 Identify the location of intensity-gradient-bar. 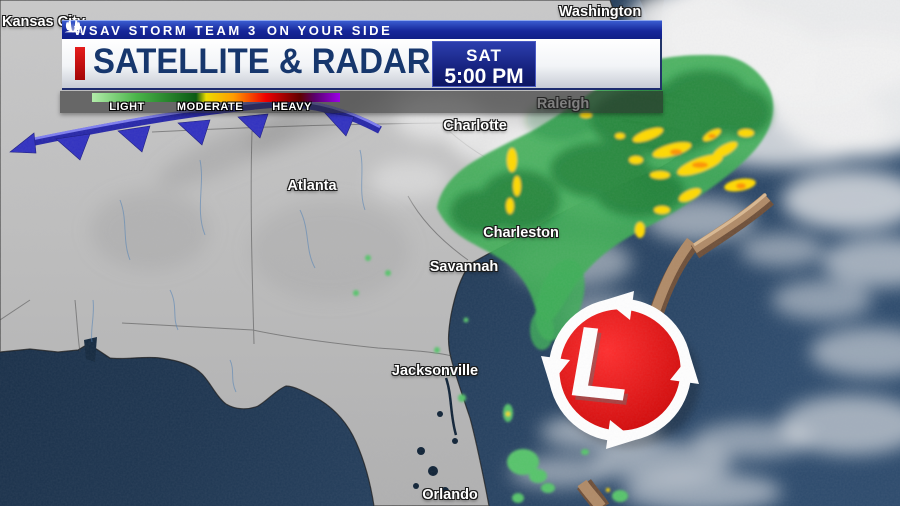
(216, 97).